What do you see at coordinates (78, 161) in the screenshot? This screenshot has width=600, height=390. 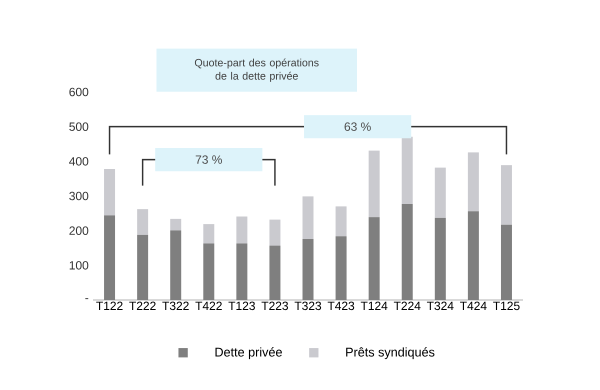 I see `y-tick-label: 400` at bounding box center [78, 161].